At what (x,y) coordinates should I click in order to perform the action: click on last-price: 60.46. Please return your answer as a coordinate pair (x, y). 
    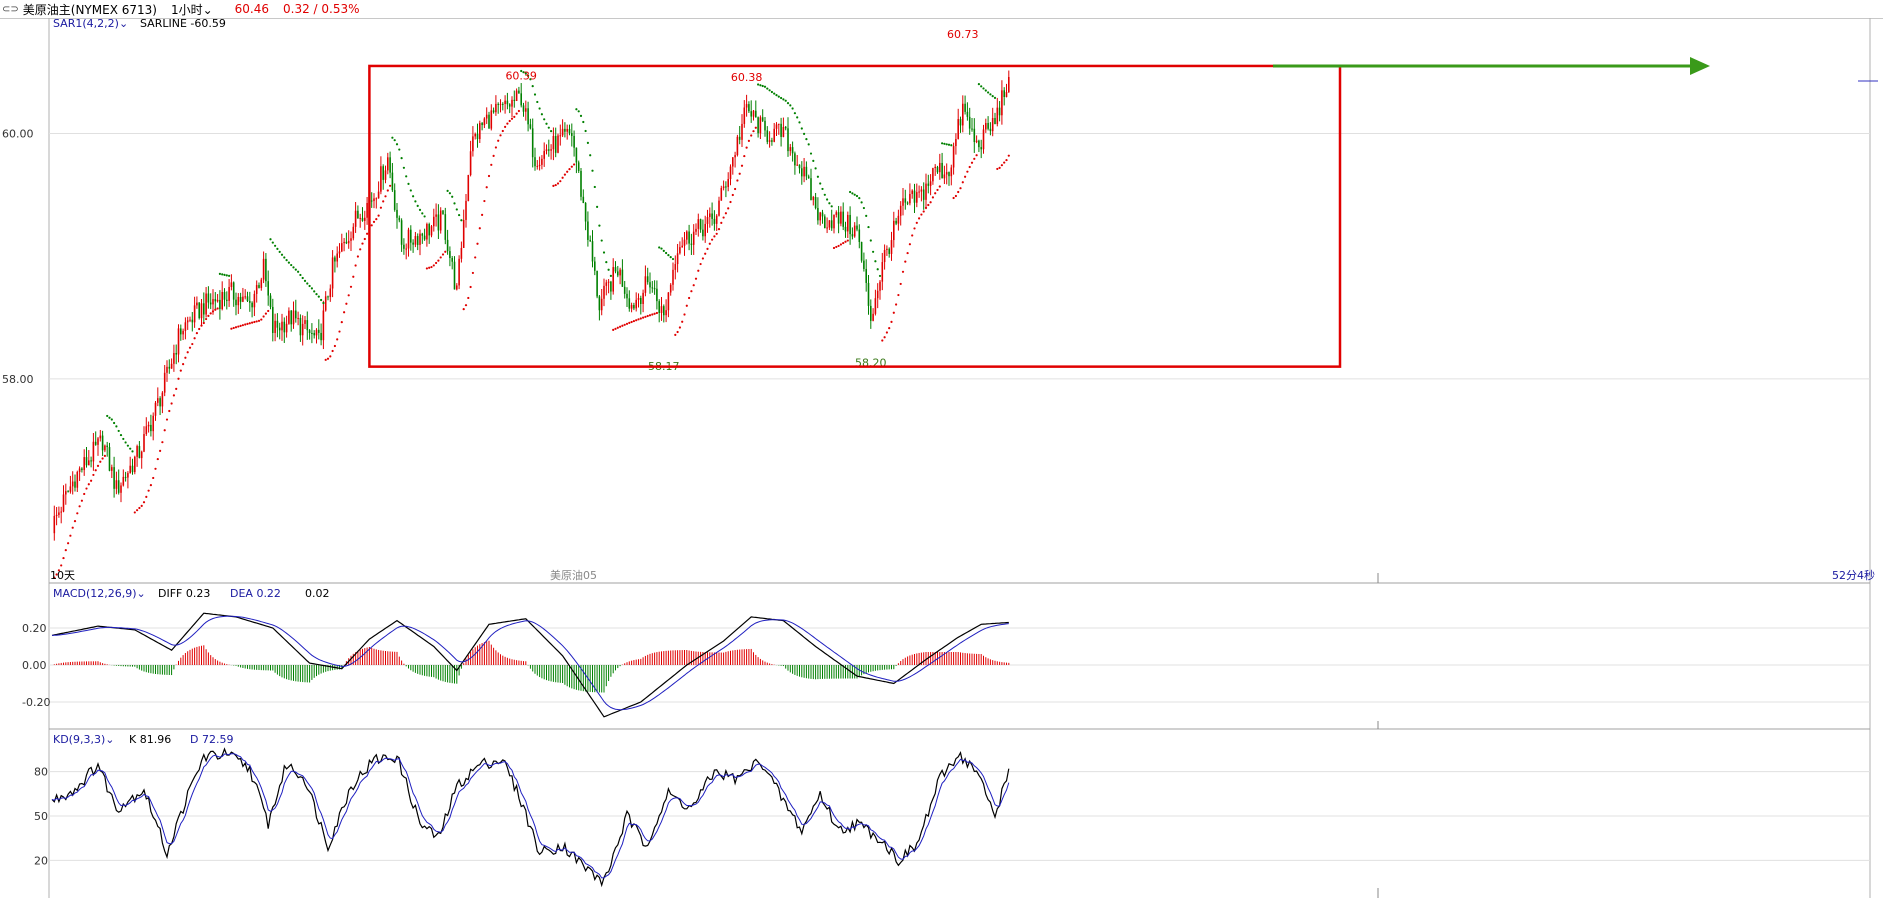
    Looking at the image, I should click on (252, 9).